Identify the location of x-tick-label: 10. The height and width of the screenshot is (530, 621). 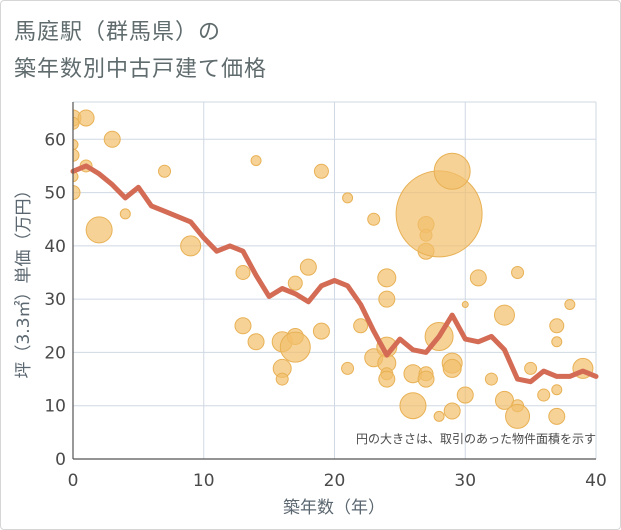
(204, 481).